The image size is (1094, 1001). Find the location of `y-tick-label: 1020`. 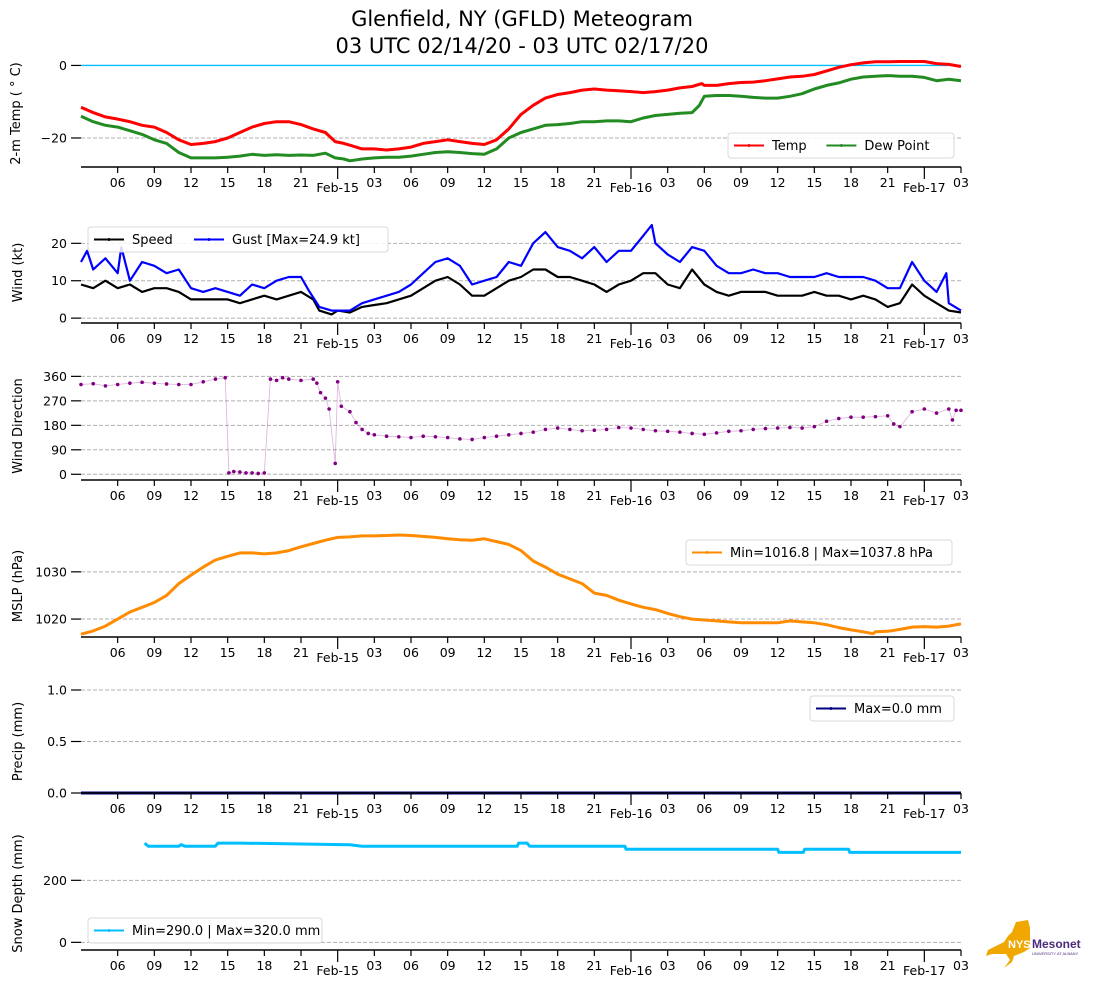

y-tick-label: 1020 is located at coordinates (51, 619).